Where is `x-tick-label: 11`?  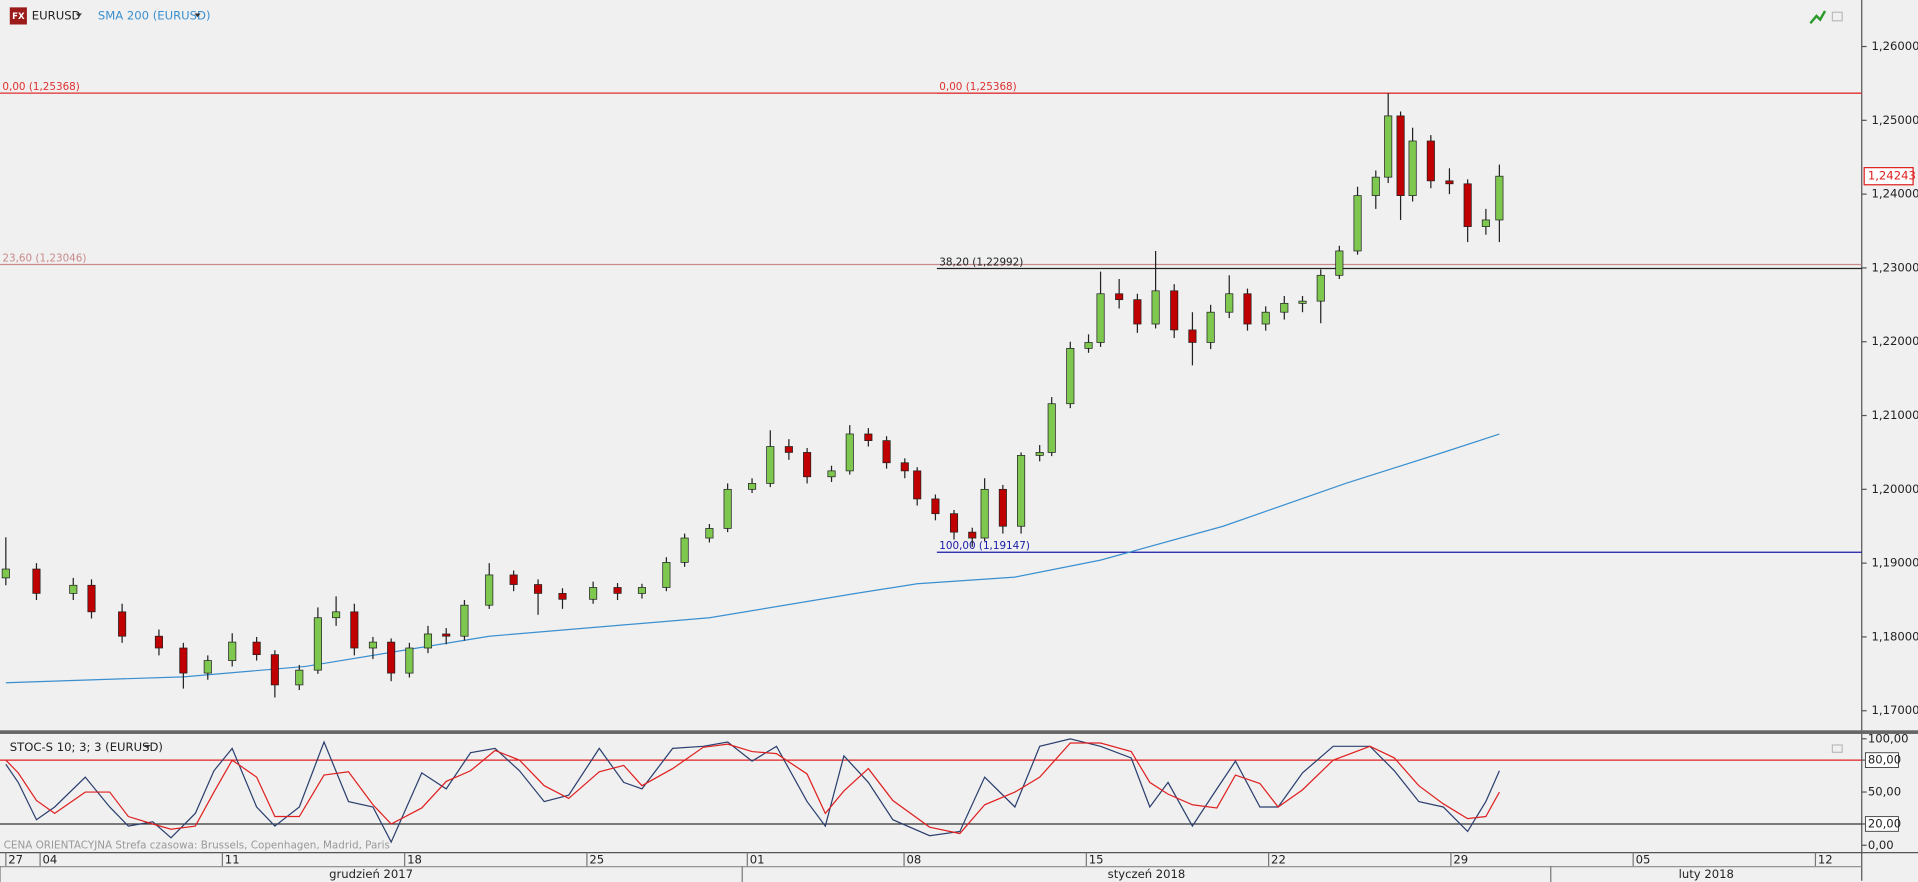 x-tick-label: 11 is located at coordinates (232, 859).